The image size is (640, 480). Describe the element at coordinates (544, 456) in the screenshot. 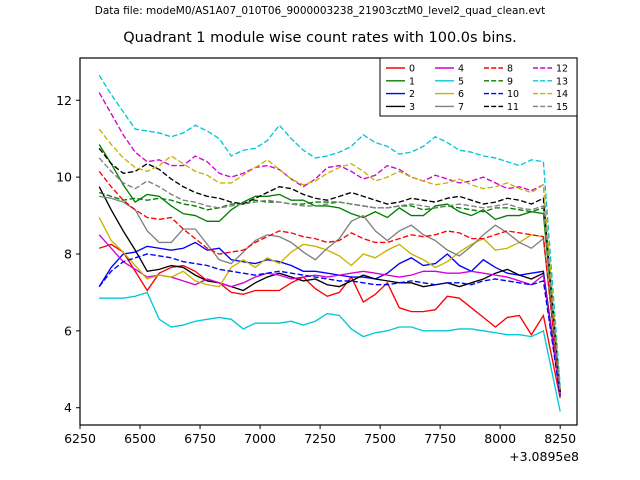

I see `x-axis-offset-label: +3.0895e8` at that location.